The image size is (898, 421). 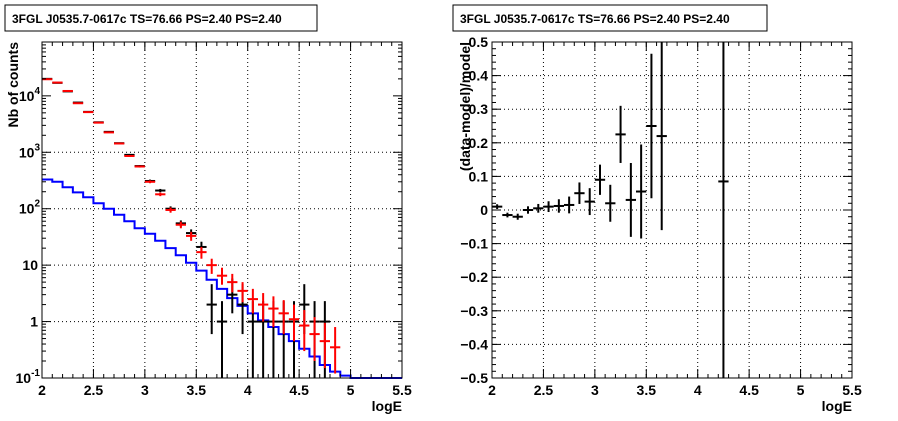 What do you see at coordinates (30, 95) in the screenshot?
I see `y-tick-label: 10⁴` at bounding box center [30, 95].